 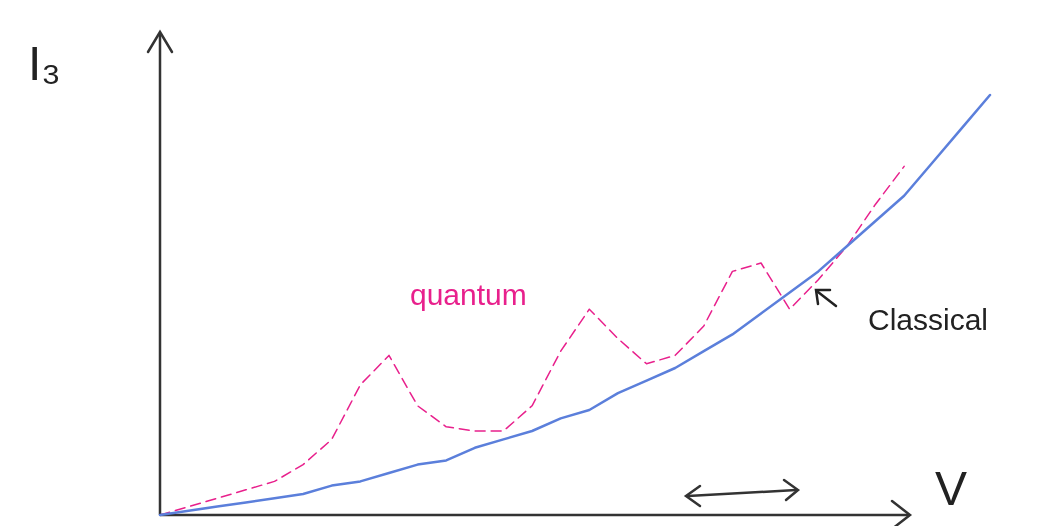 I want to click on series-label: quantum, so click(x=468, y=294).